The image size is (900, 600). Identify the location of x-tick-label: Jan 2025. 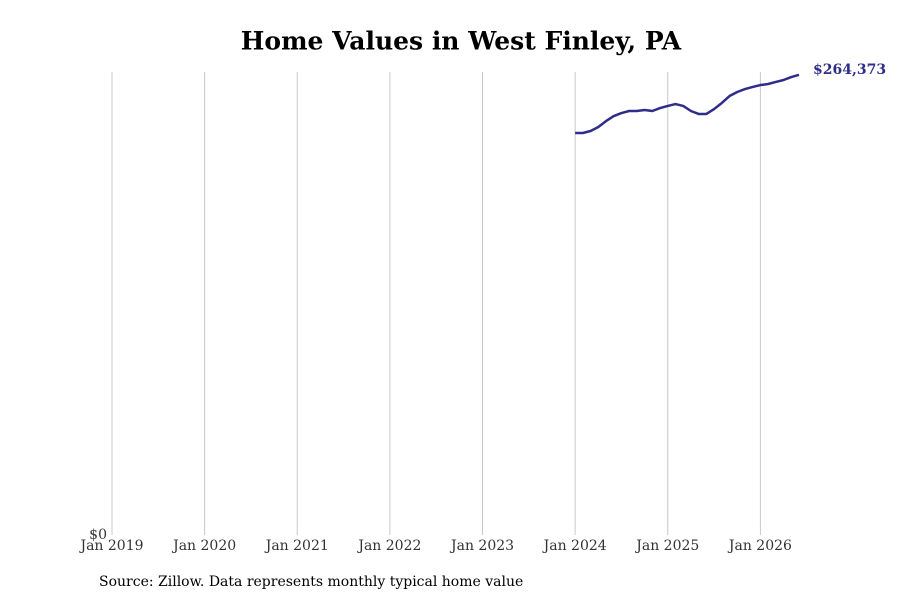
(666, 546).